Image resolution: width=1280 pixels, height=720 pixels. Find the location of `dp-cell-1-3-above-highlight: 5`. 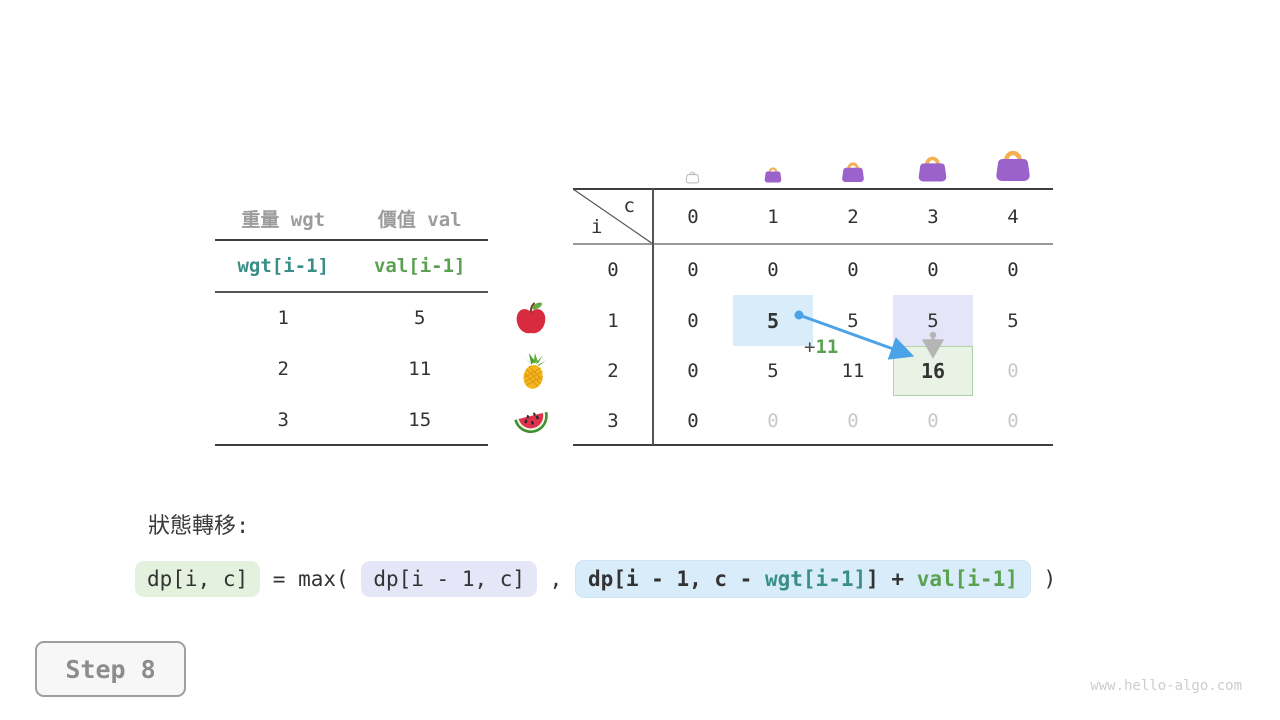

dp-cell-1-3-above-highlight: 5 is located at coordinates (933, 320).